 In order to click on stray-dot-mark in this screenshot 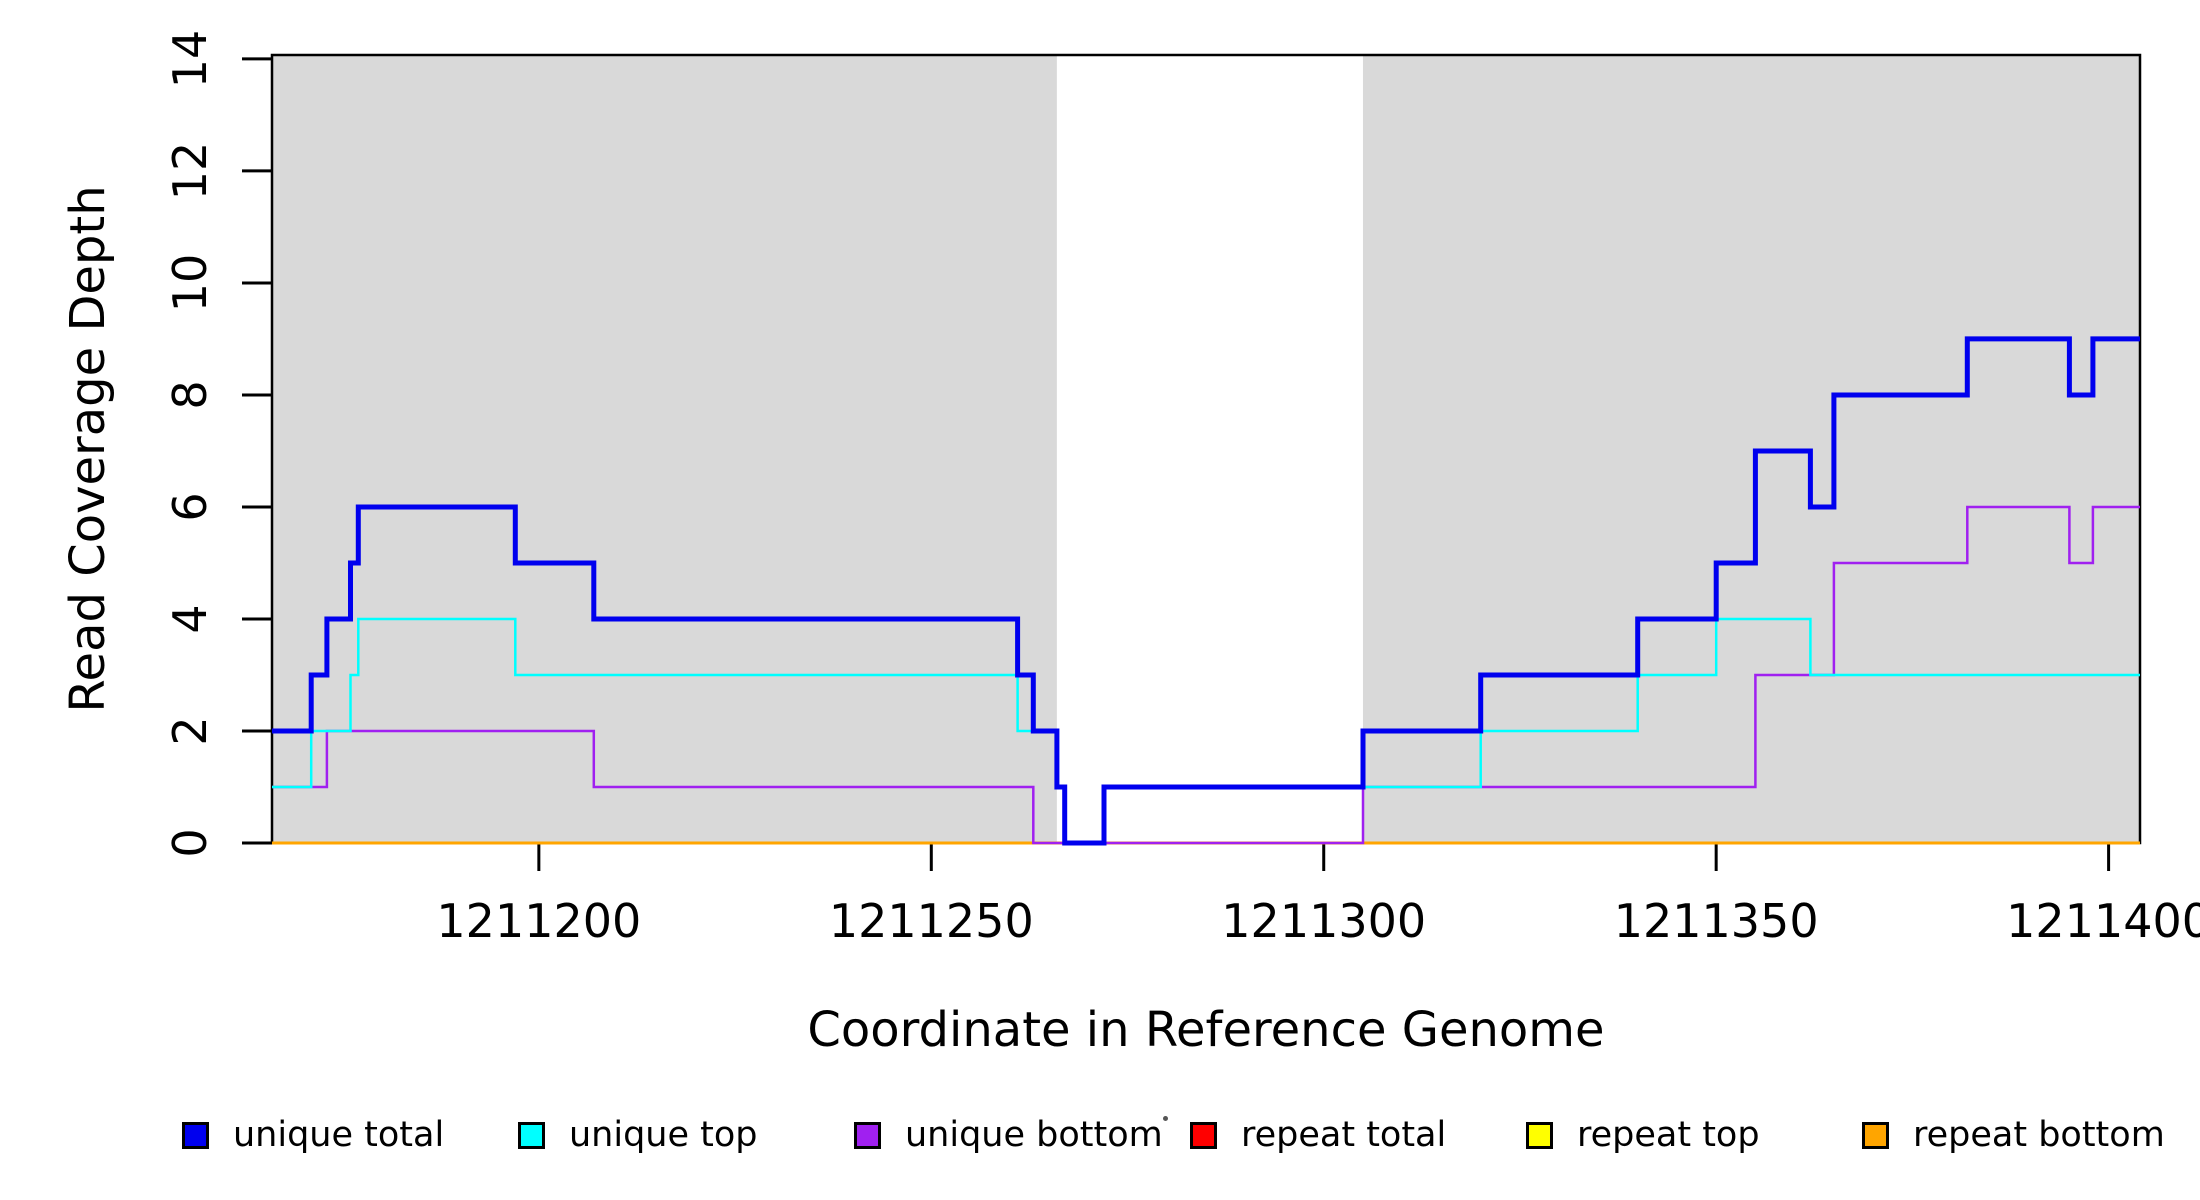, I will do `click(1165, 1118)`.